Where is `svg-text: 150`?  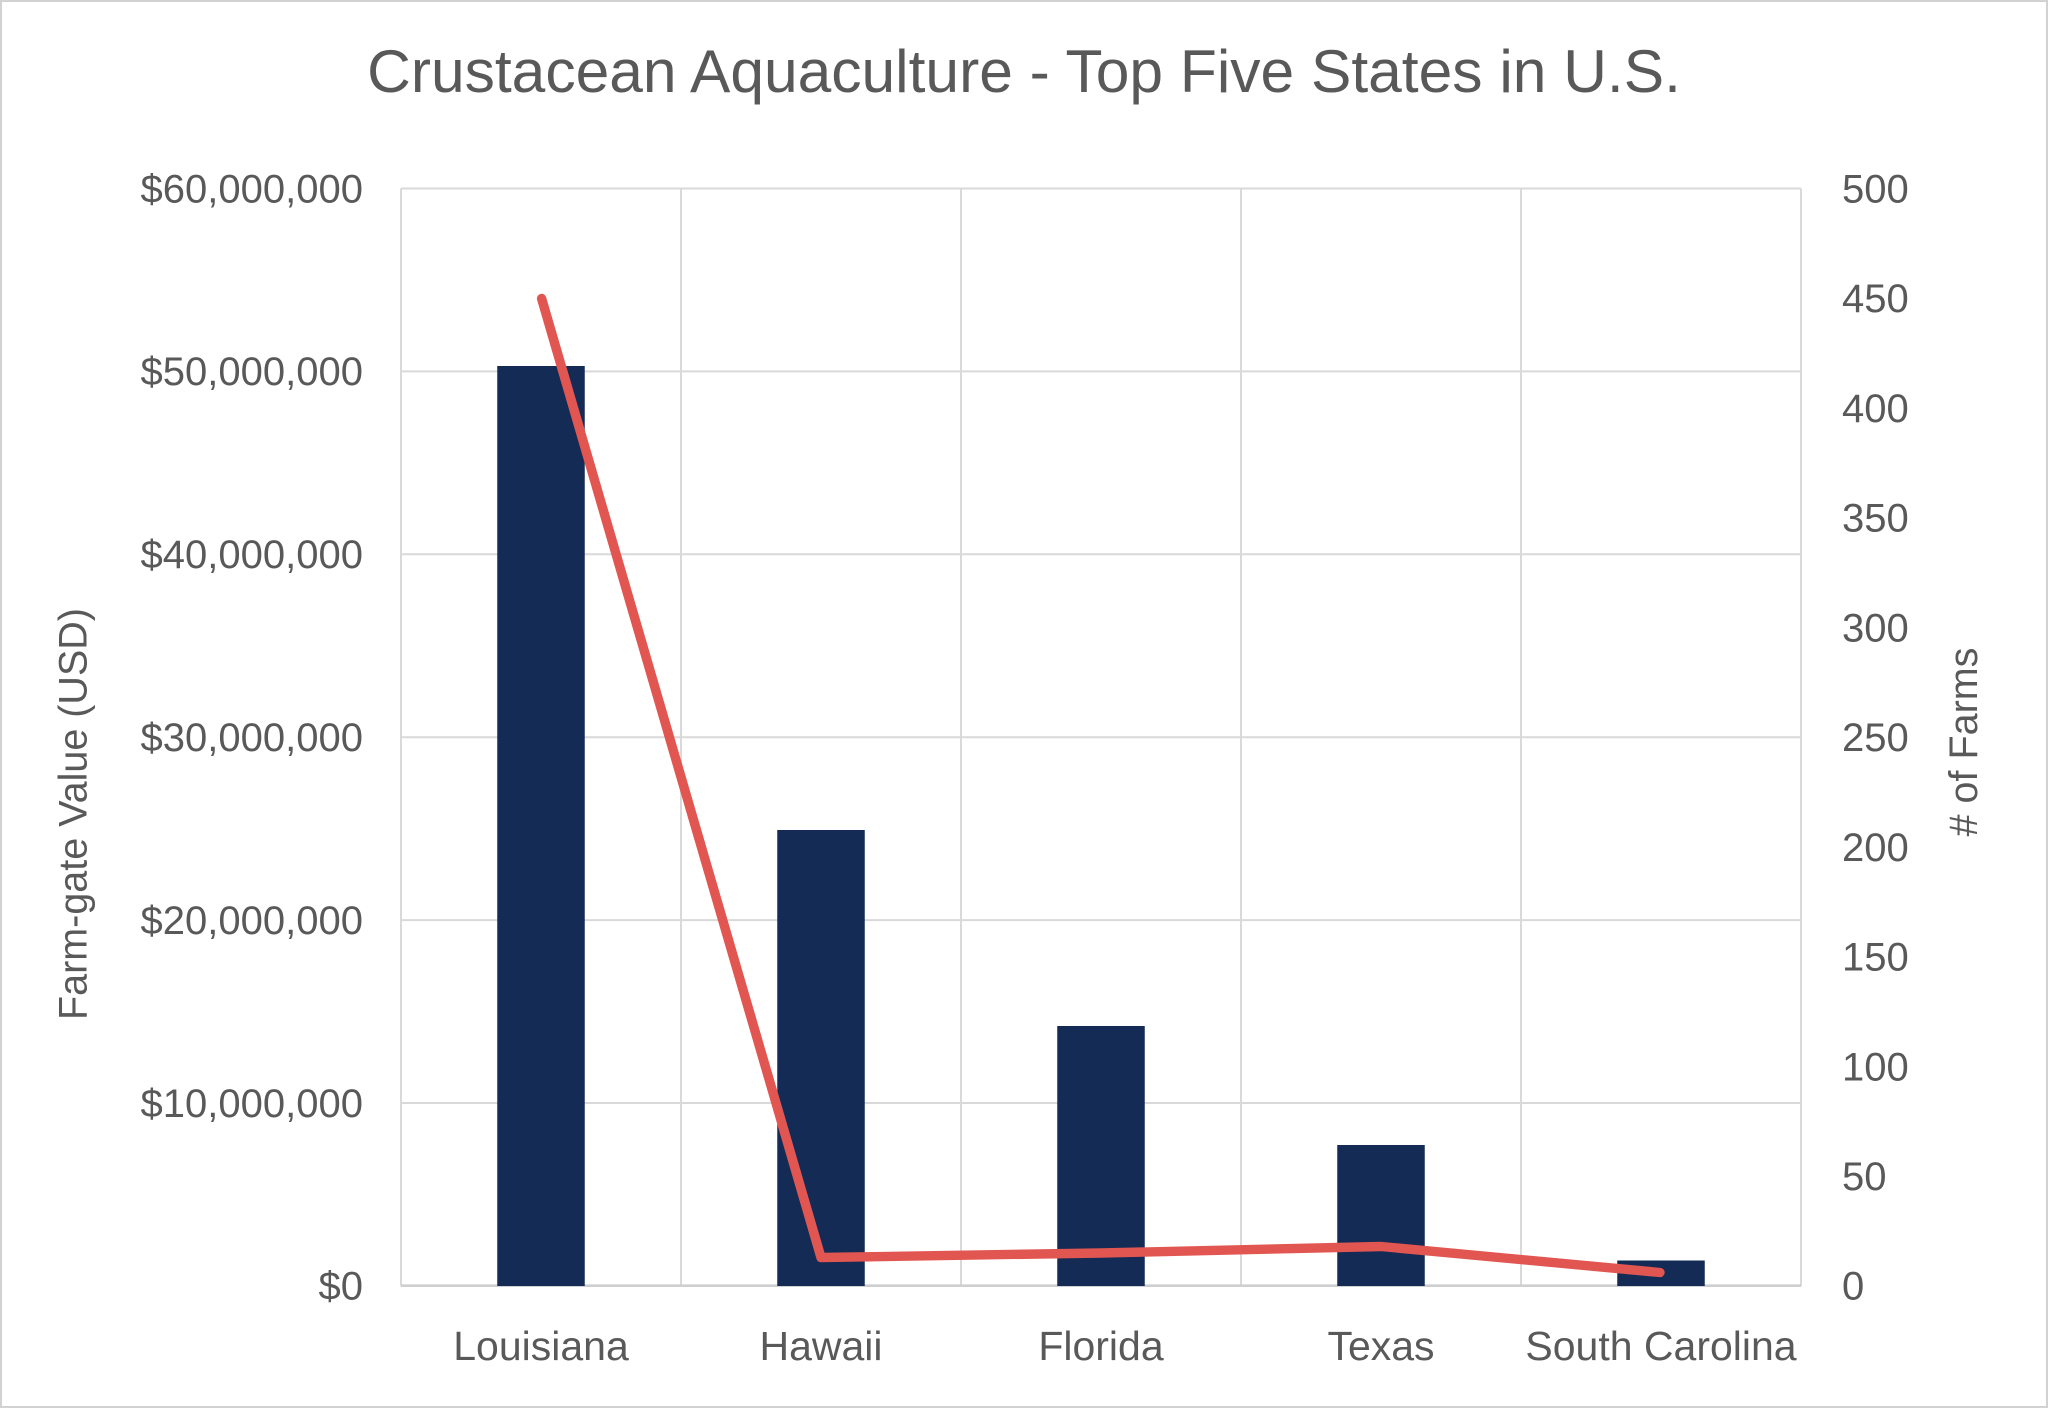 svg-text: 150 is located at coordinates (1875, 958).